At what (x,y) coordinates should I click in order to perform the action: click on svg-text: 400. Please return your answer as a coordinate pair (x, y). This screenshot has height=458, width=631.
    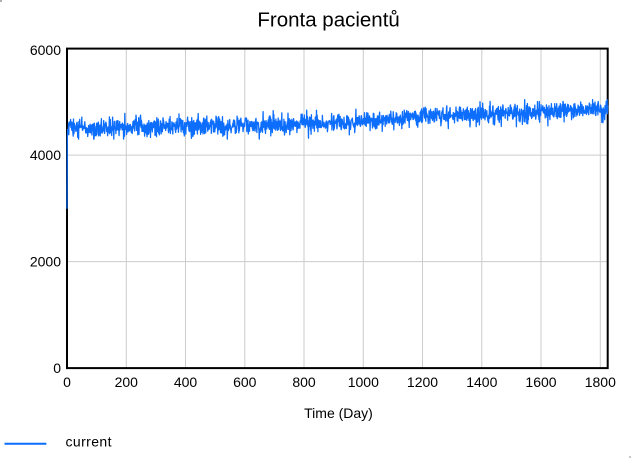
    Looking at the image, I should click on (186, 382).